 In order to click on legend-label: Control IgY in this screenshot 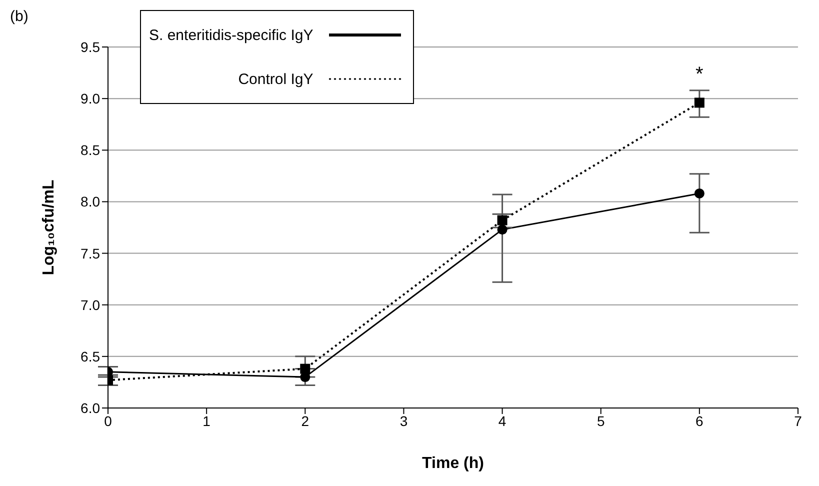, I will do `click(276, 79)`.